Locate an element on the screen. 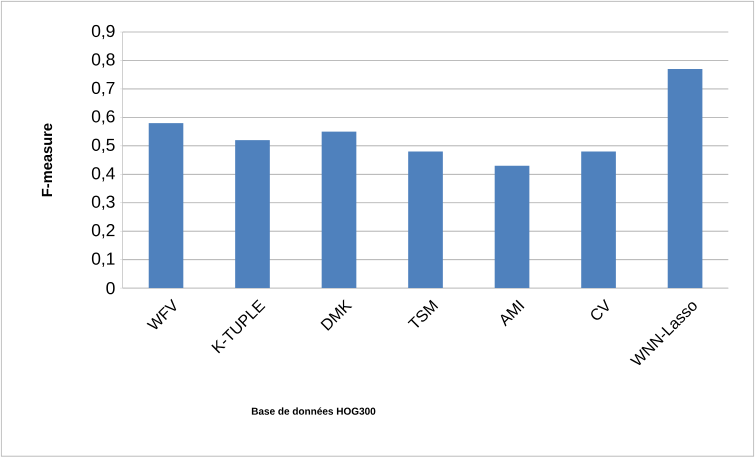  x-axis-title: Base de données HOG300 is located at coordinates (314, 412).